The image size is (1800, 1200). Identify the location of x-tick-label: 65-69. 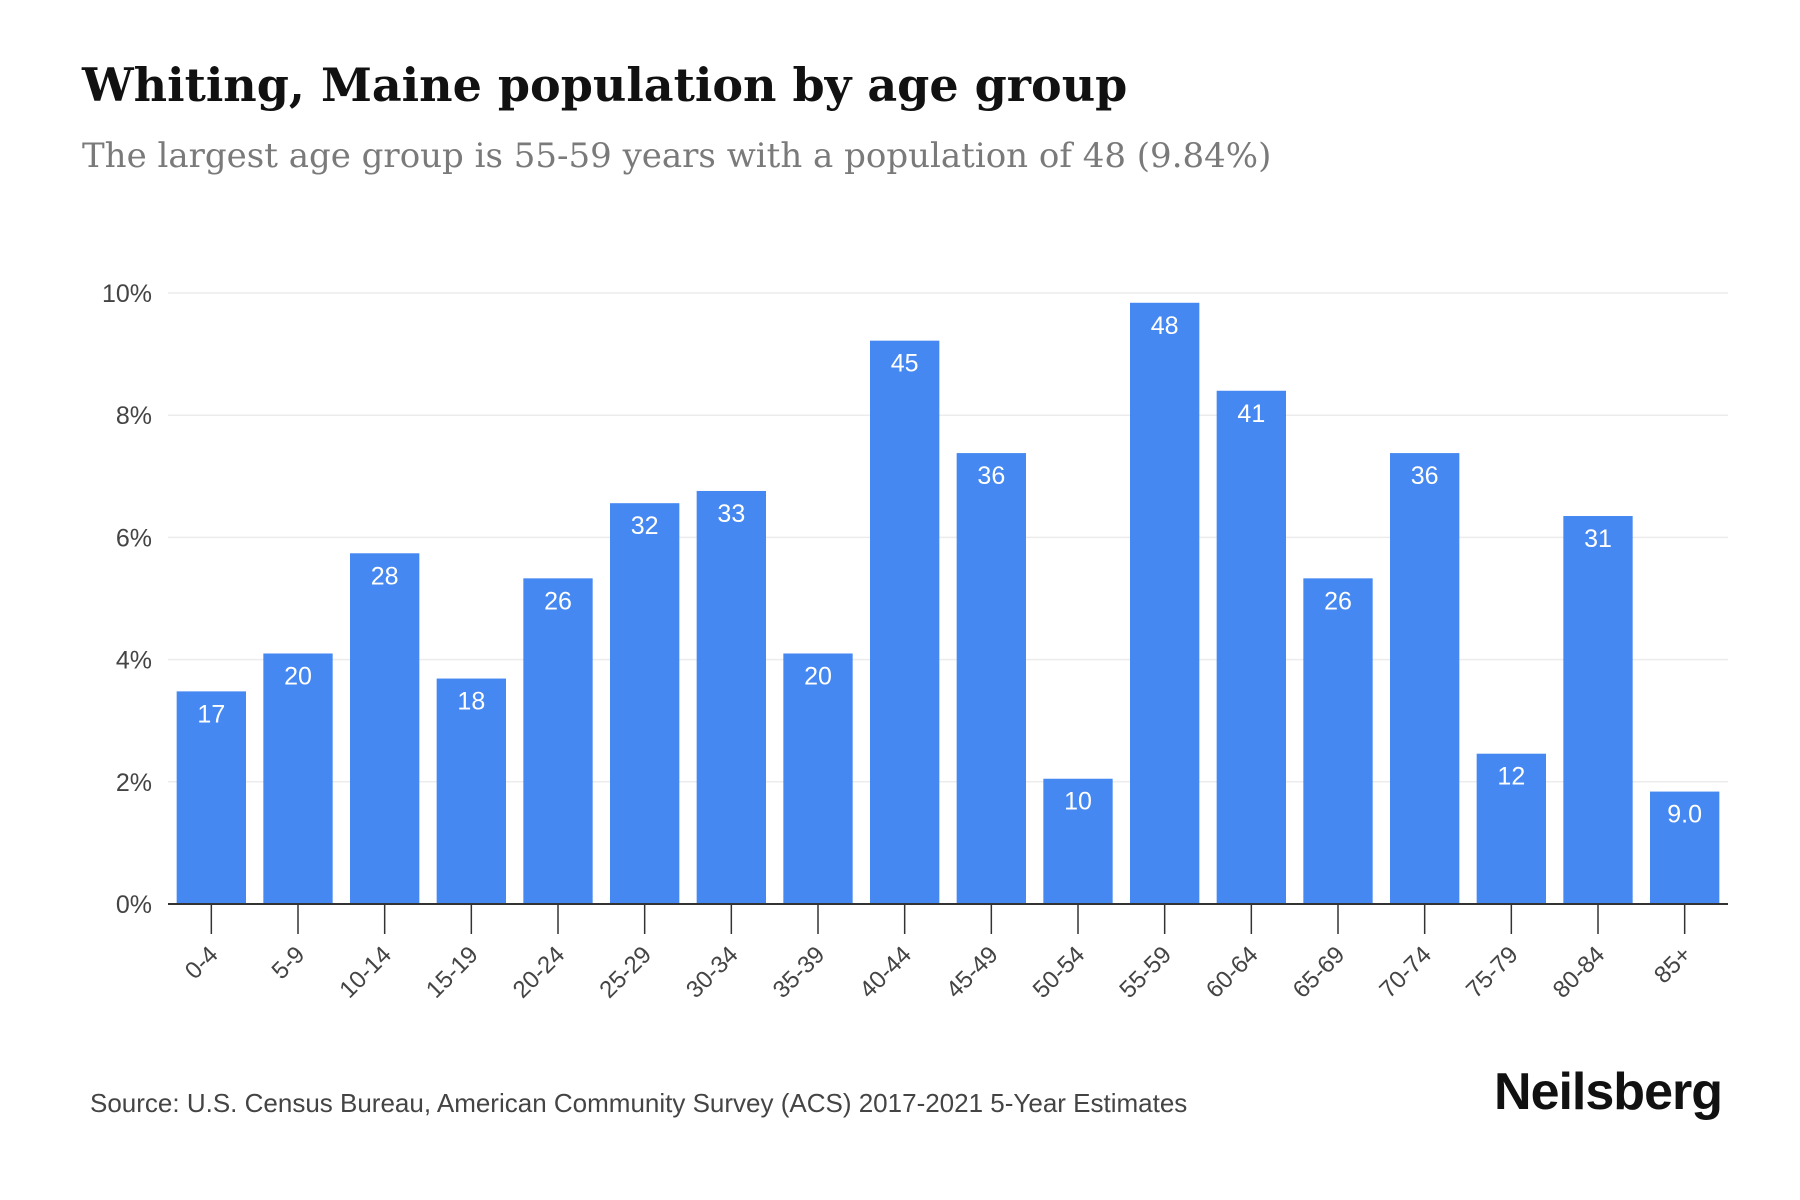
(1319, 972).